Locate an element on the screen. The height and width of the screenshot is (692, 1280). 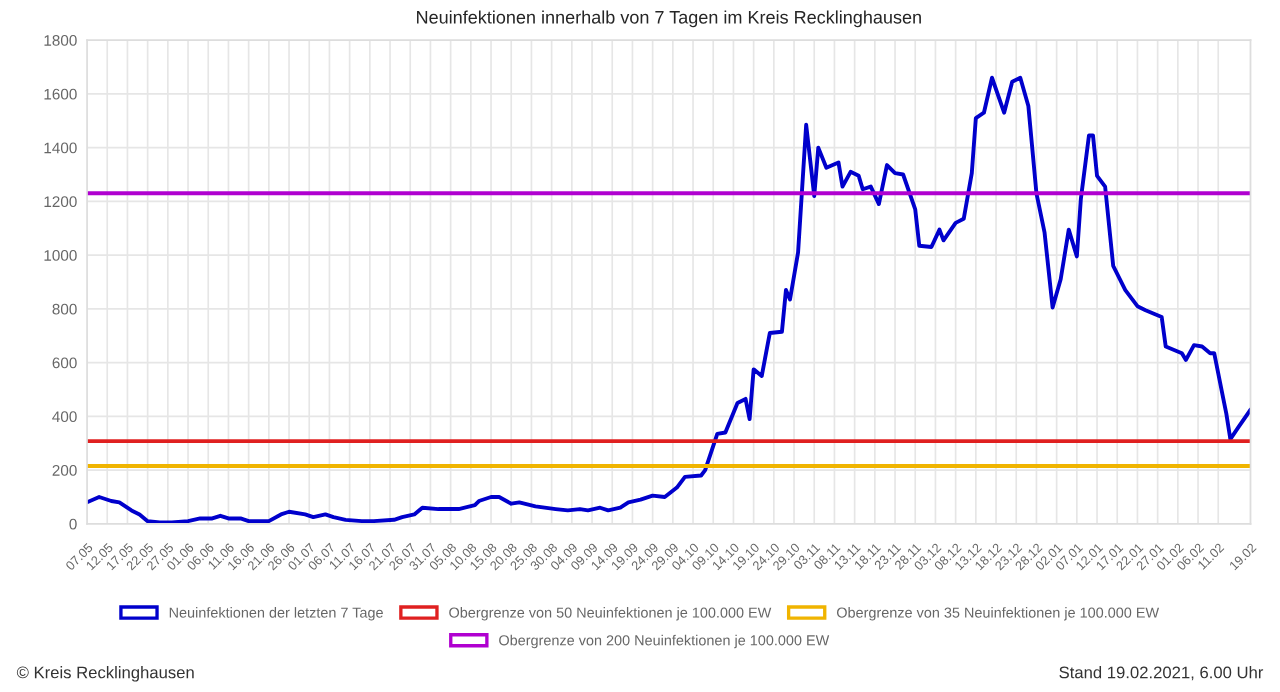
text: Stand 19.02.2021, 6.00 Uhr is located at coordinates (1161, 673).